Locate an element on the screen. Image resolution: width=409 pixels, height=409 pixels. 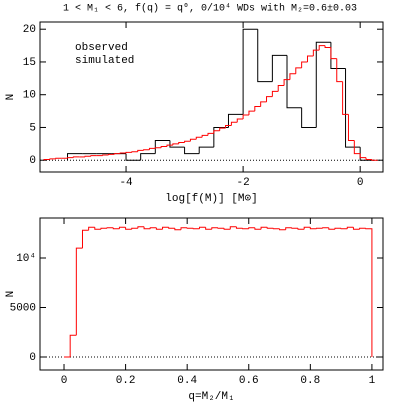
y-tick-label: 10 is located at coordinates (29, 96).